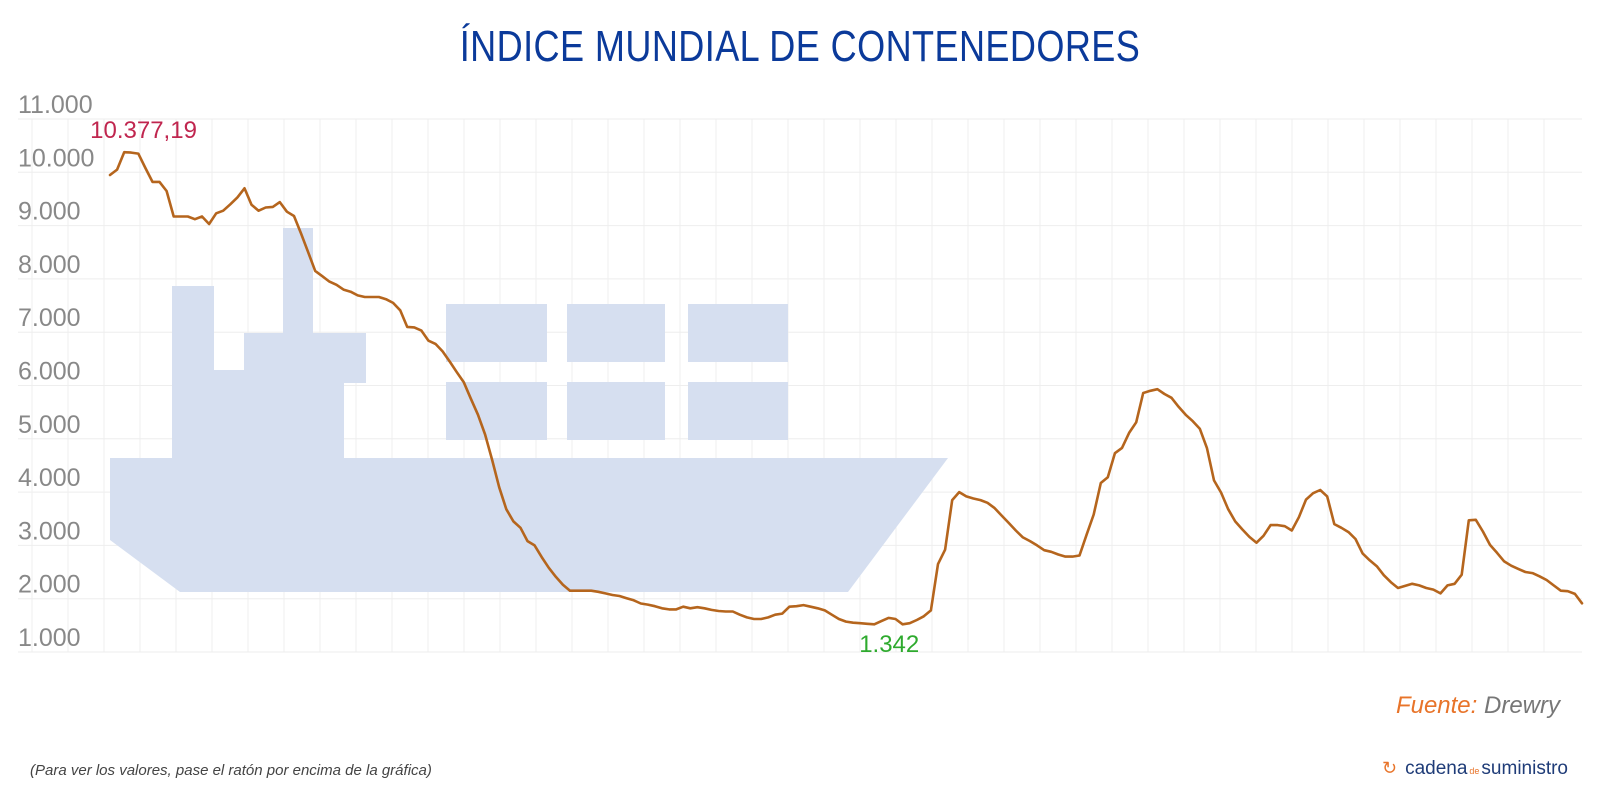  What do you see at coordinates (193, 372) in the screenshot?
I see `ship-bridge-tower` at bounding box center [193, 372].